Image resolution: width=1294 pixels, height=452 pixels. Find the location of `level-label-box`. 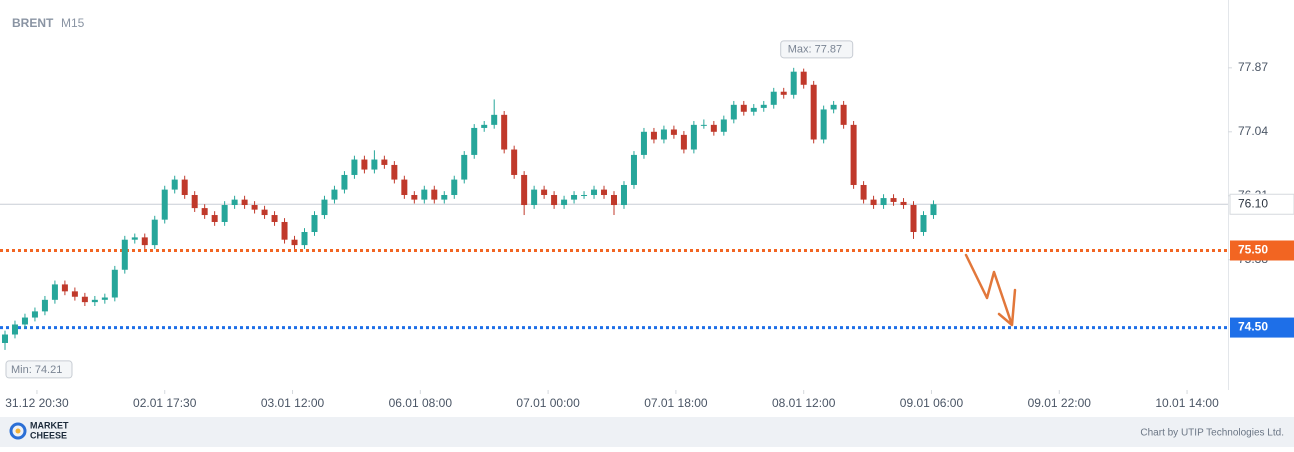

level-label-box is located at coordinates (1262, 327).